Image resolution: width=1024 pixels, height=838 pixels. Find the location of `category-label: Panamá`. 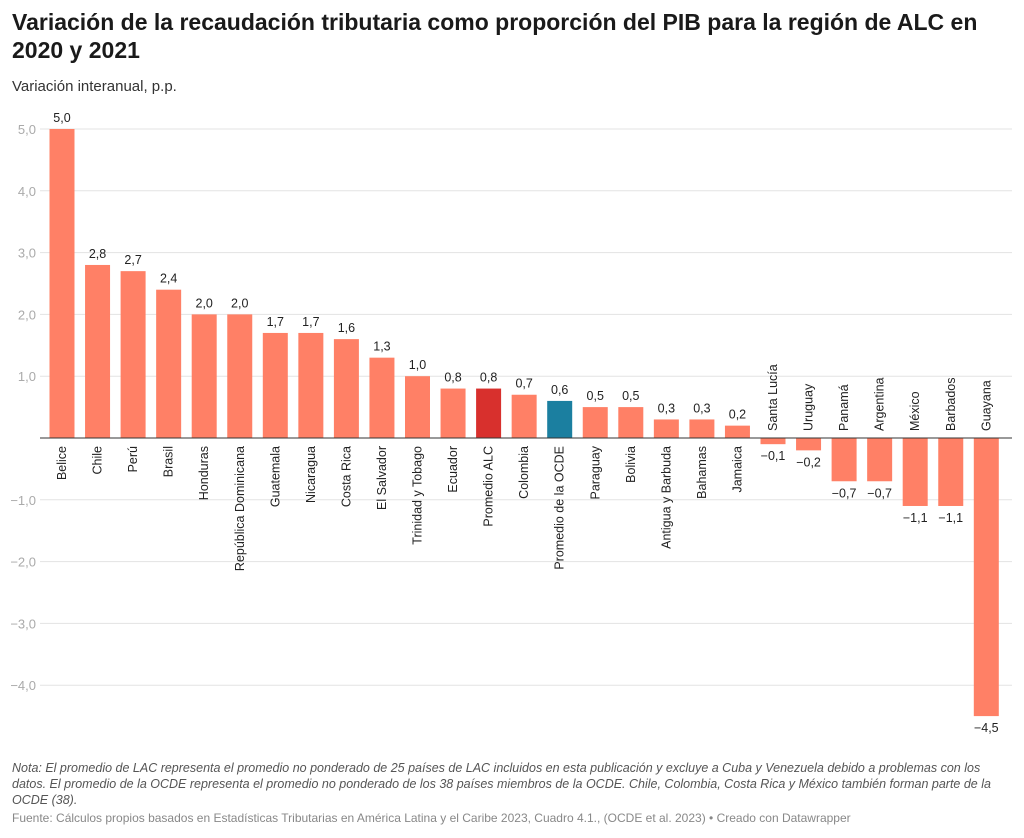

category-label: Panamá is located at coordinates (844, 407).